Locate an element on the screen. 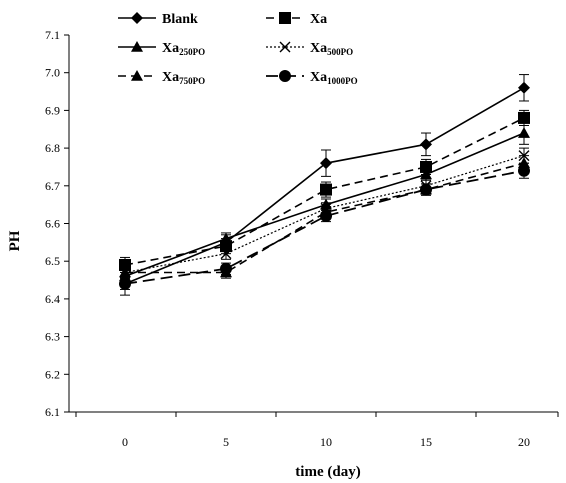 The width and height of the screenshot is (566, 483). legend-label: Xa is located at coordinates (318, 19).